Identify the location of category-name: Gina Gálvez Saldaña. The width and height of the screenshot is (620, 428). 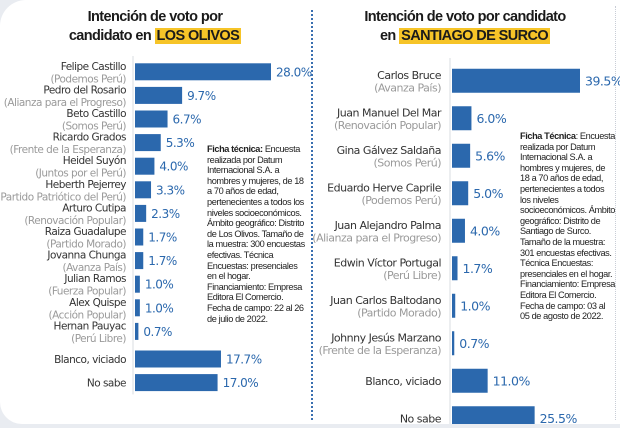
(389, 150).